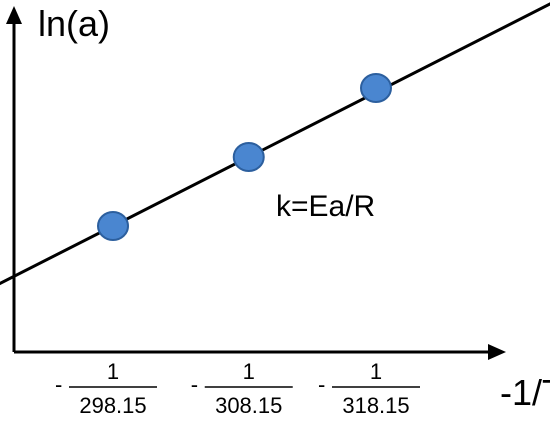 This screenshot has height=423, width=550. Describe the element at coordinates (375, 405) in the screenshot. I see `tick-denominator: 318.15` at that location.